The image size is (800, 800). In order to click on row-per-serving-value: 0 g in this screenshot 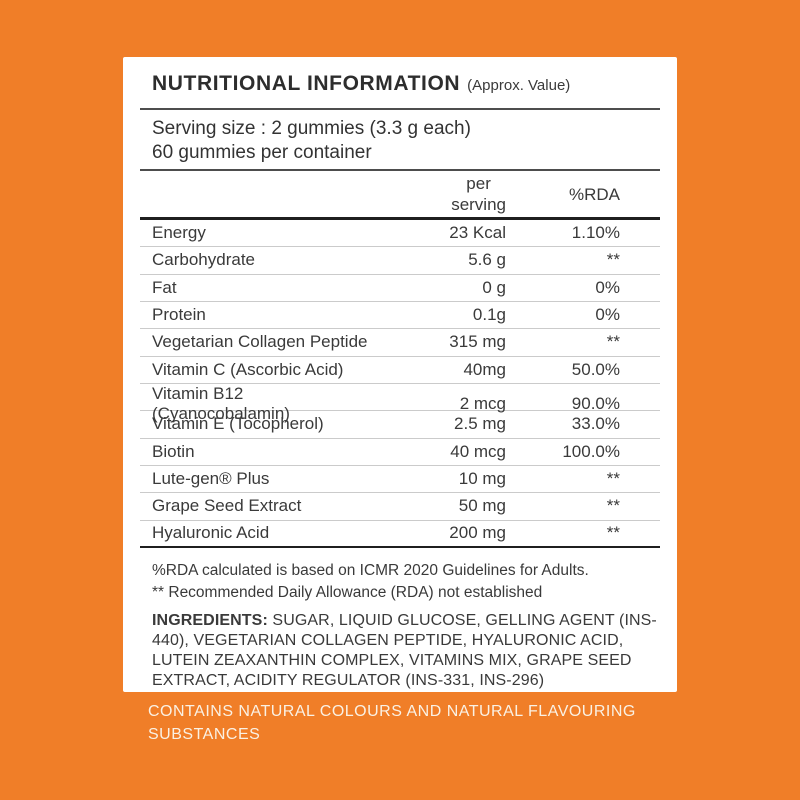, I will do `click(494, 287)`.